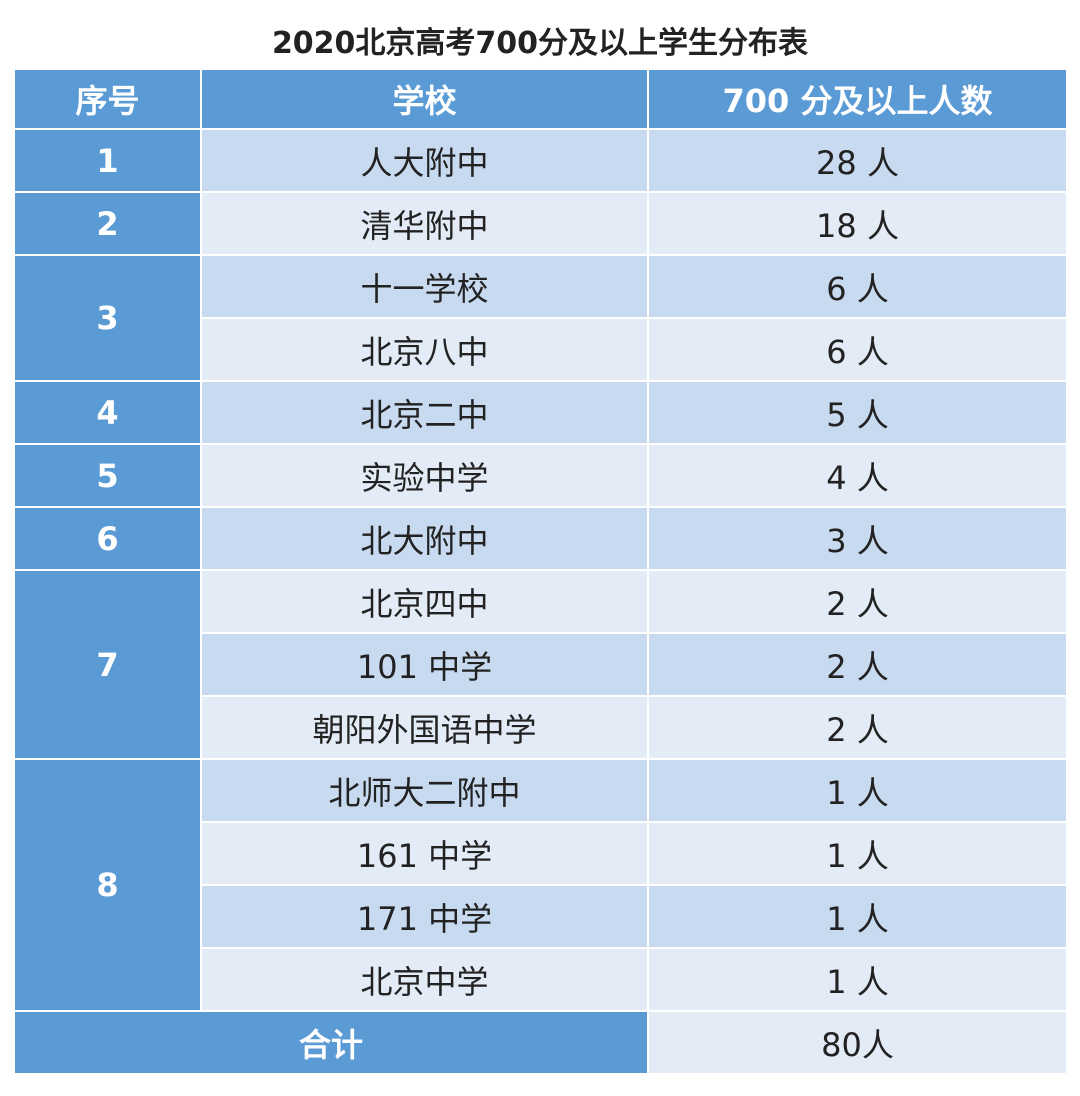  I want to click on table-row: 2 清华附中 18 人, so click(540, 223).